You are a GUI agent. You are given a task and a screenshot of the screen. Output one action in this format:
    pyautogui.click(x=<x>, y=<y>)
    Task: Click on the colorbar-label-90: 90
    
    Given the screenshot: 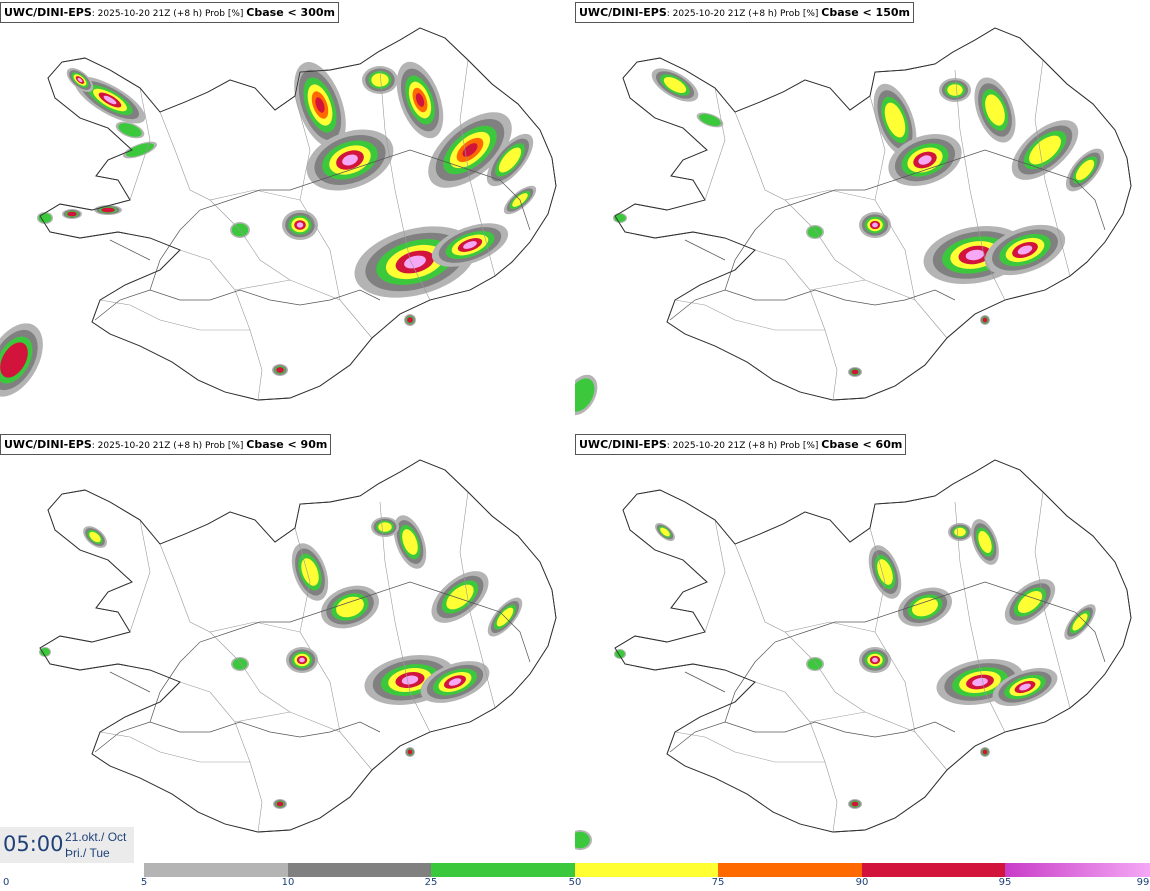 What is the action you would take?
    pyautogui.click(x=862, y=882)
    